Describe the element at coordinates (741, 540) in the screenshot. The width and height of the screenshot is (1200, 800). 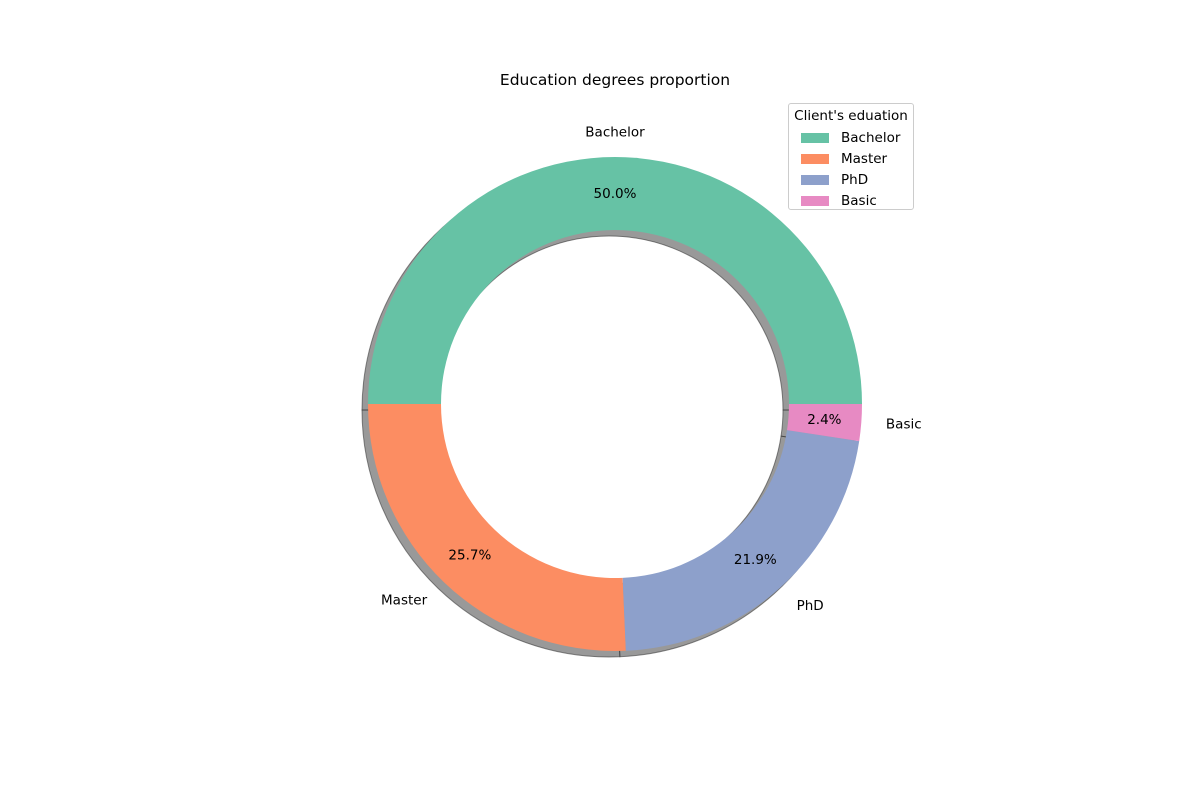
I see `slice-phd` at that location.